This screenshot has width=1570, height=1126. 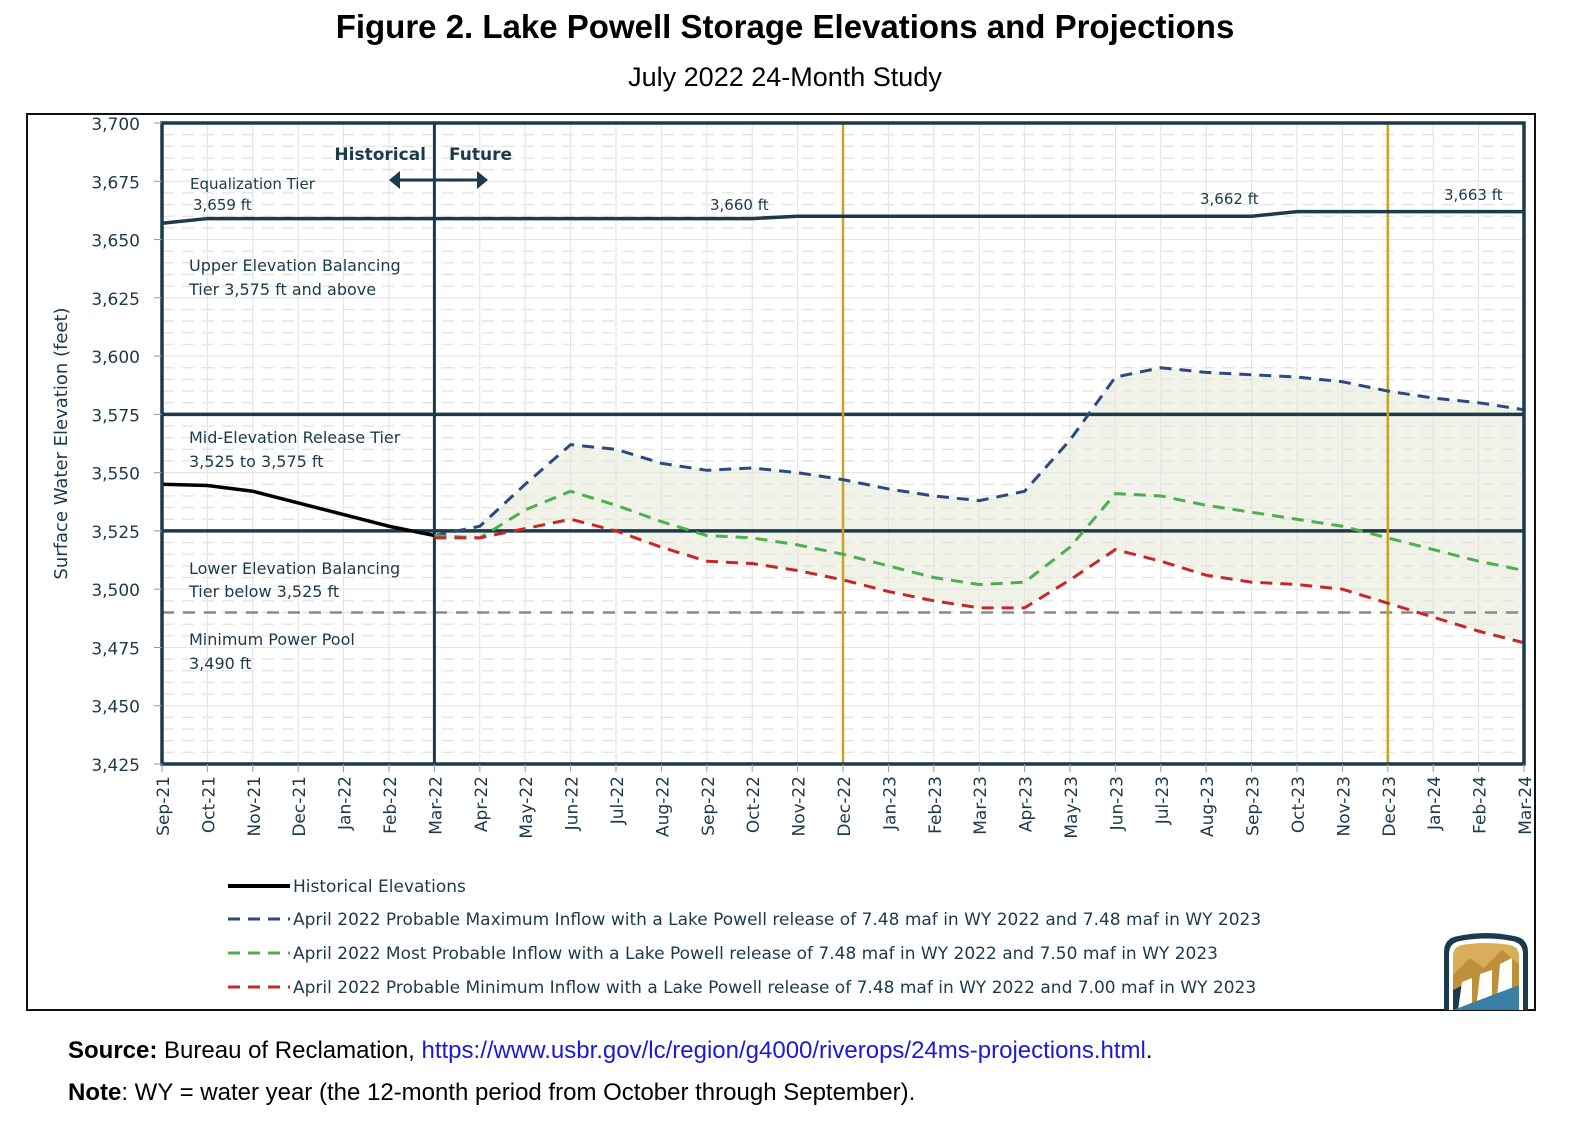 I want to click on eq-value-3660: 3,660 ft, so click(x=739, y=205).